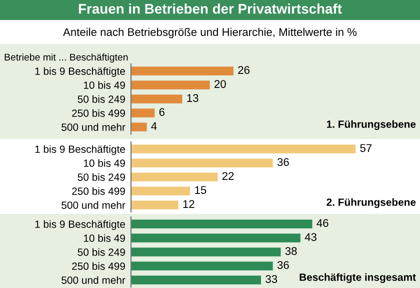 The height and width of the screenshot is (288, 420). What do you see at coordinates (161, 112) in the screenshot?
I see `data-label: 6` at bounding box center [161, 112].